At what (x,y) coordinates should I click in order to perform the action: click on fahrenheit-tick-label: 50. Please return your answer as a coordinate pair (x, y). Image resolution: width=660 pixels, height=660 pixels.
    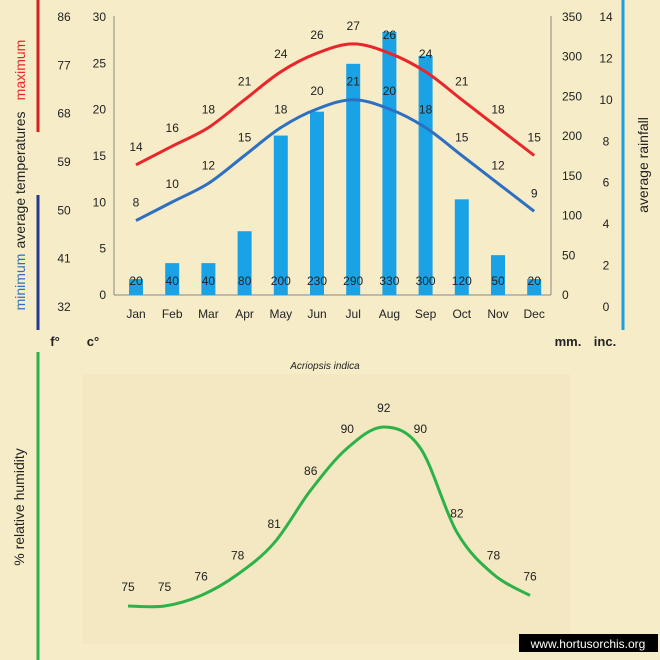
    Looking at the image, I should click on (64, 210).